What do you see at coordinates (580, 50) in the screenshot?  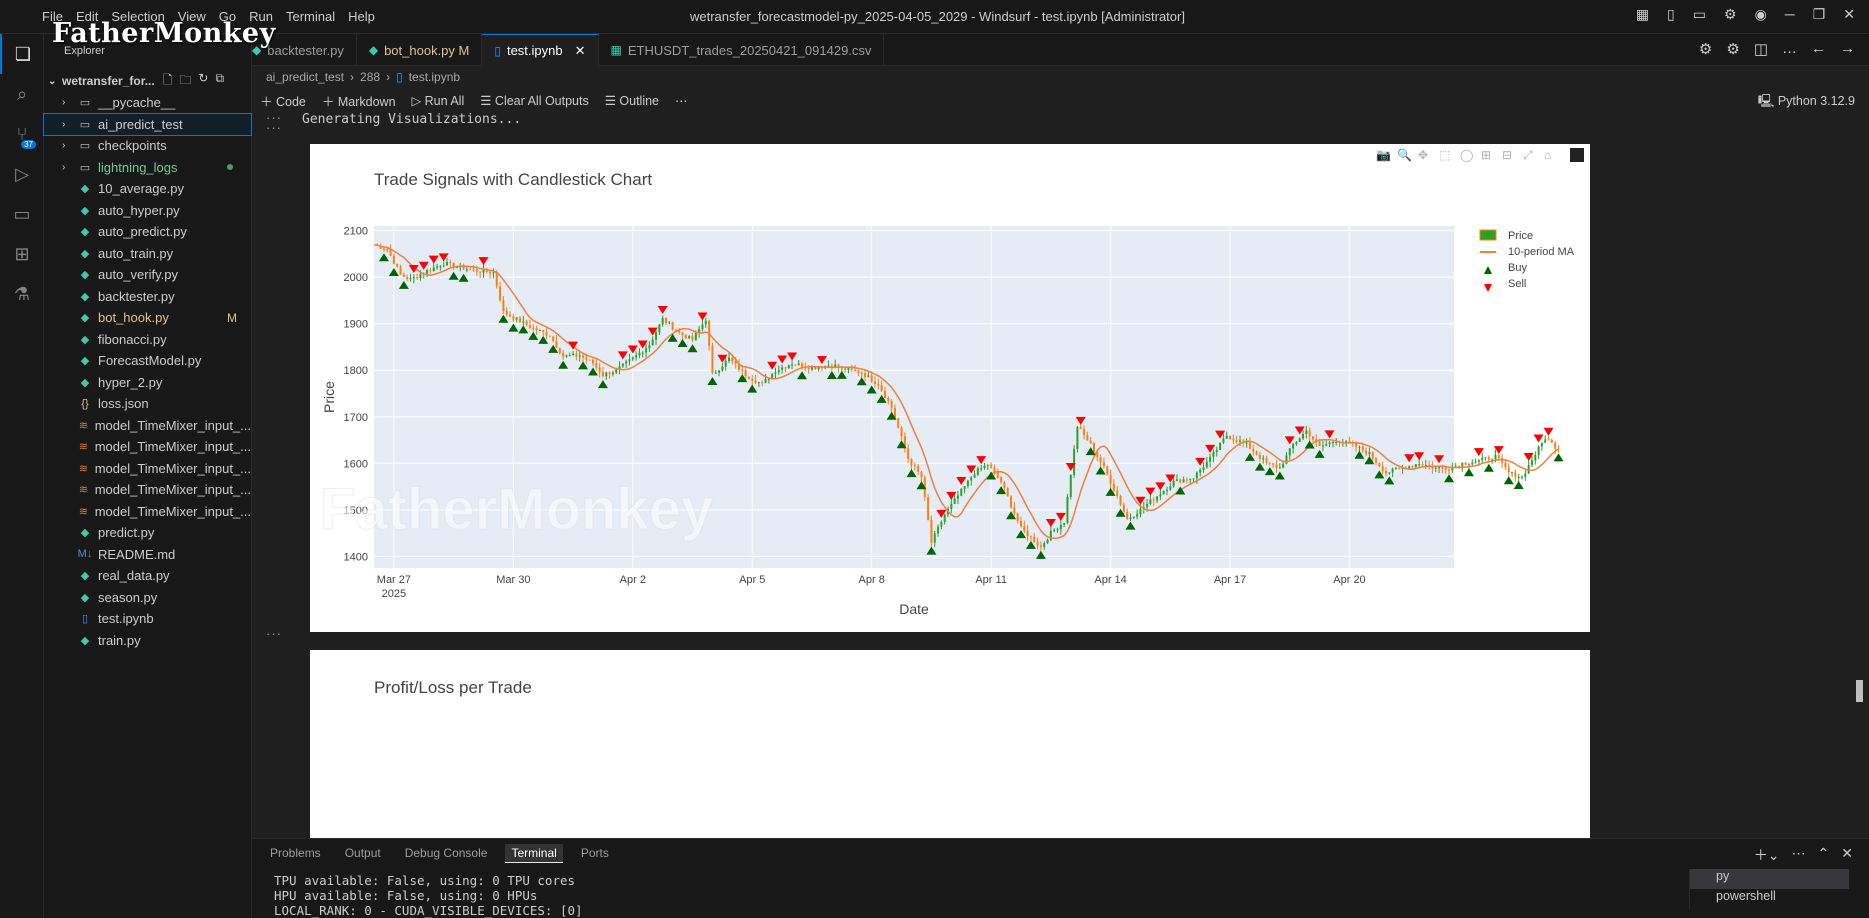 I see `close-tab-icon: ✕` at bounding box center [580, 50].